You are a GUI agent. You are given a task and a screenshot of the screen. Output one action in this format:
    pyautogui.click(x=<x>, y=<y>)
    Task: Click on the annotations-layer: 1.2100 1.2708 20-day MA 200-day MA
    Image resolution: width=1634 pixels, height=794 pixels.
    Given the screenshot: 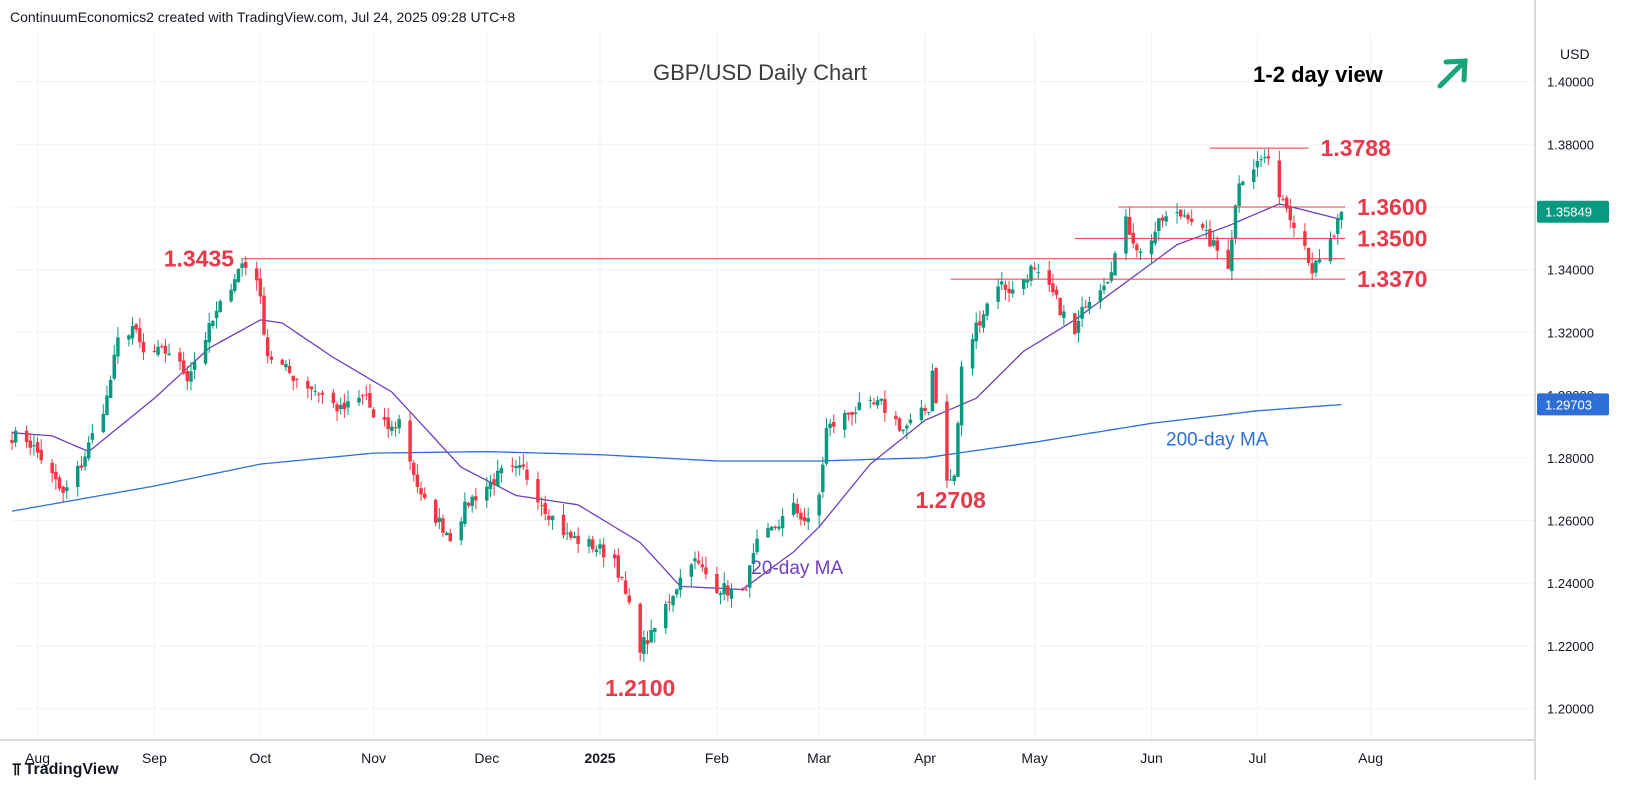 What is the action you would take?
    pyautogui.click(x=937, y=565)
    